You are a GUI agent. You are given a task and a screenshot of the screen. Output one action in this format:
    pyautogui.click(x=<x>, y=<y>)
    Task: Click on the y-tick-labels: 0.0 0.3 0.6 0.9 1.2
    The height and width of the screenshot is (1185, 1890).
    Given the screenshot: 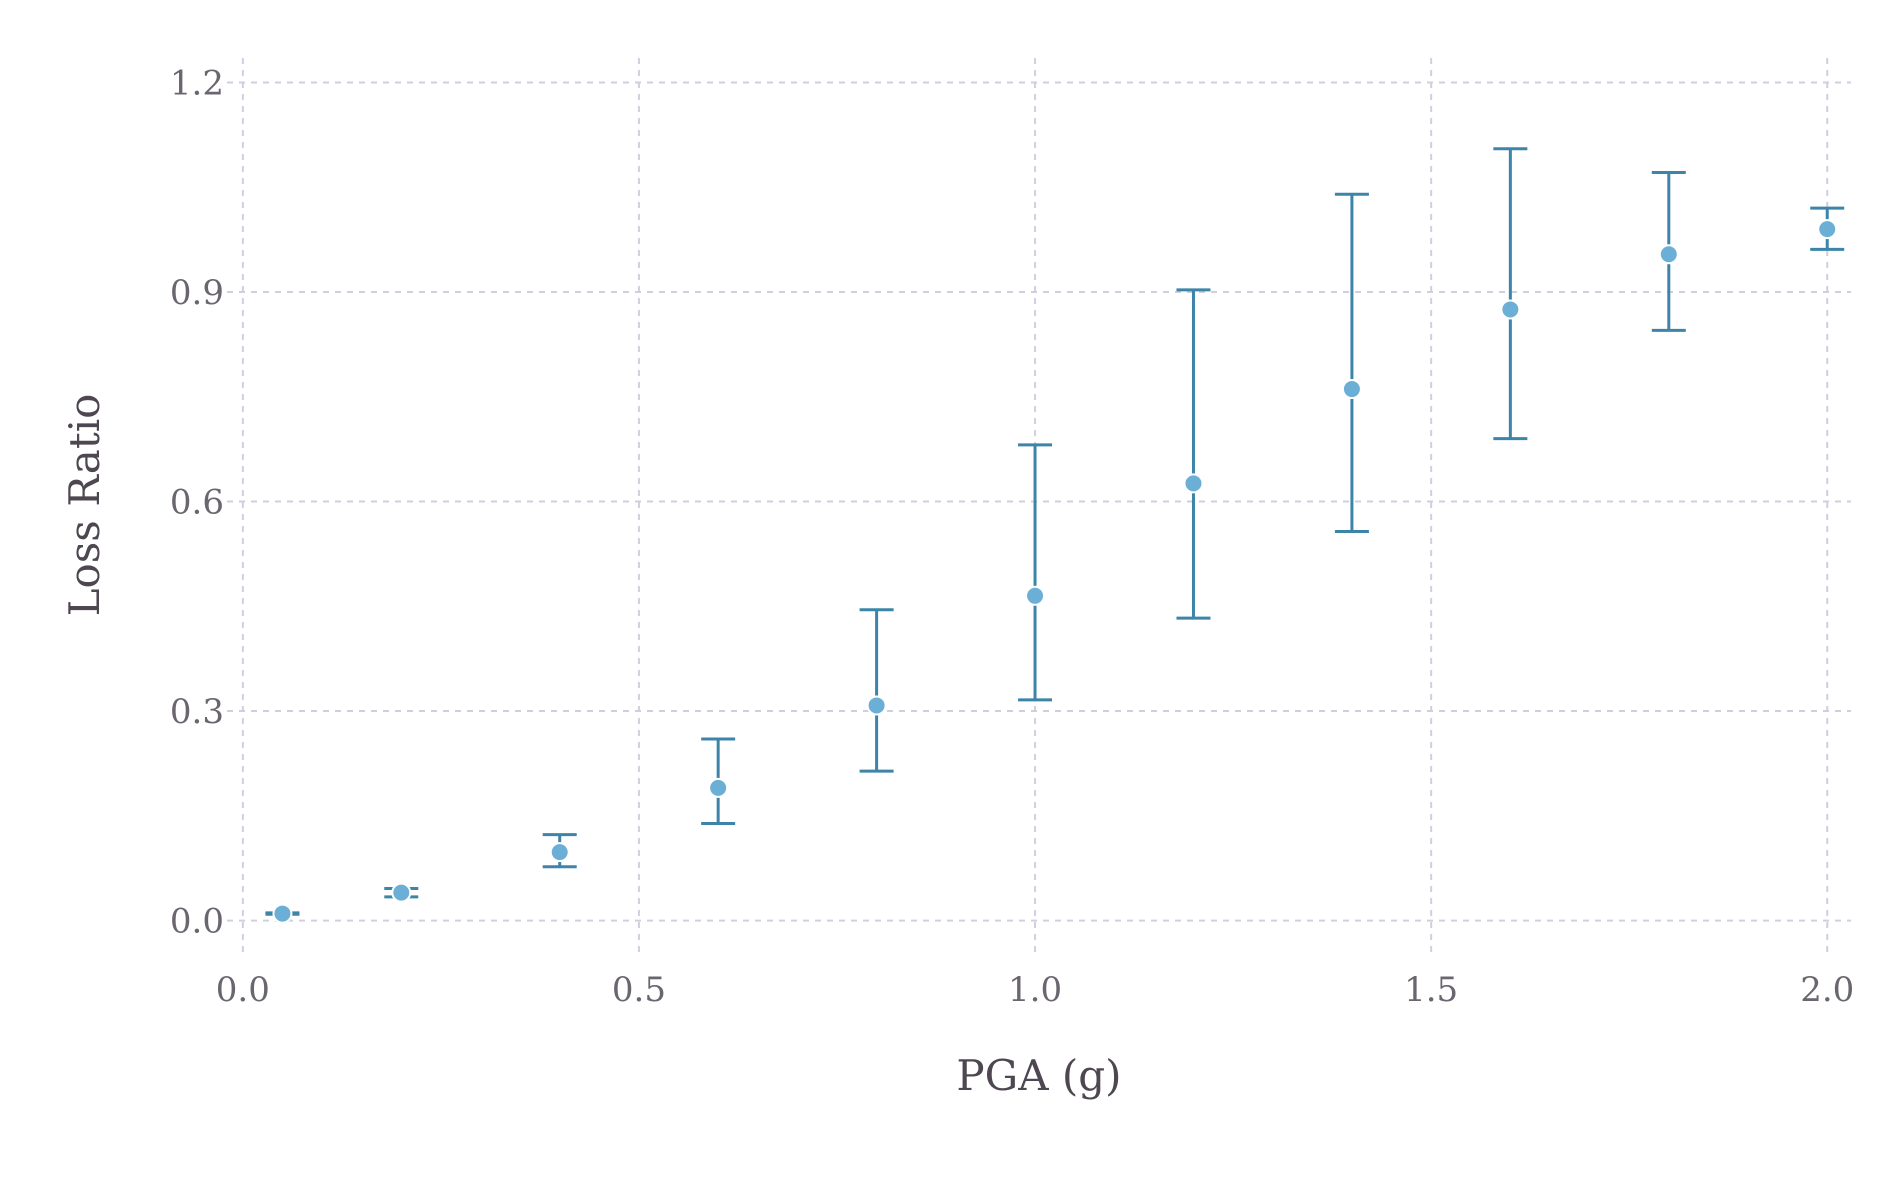 What is the action you would take?
    pyautogui.click(x=197, y=502)
    